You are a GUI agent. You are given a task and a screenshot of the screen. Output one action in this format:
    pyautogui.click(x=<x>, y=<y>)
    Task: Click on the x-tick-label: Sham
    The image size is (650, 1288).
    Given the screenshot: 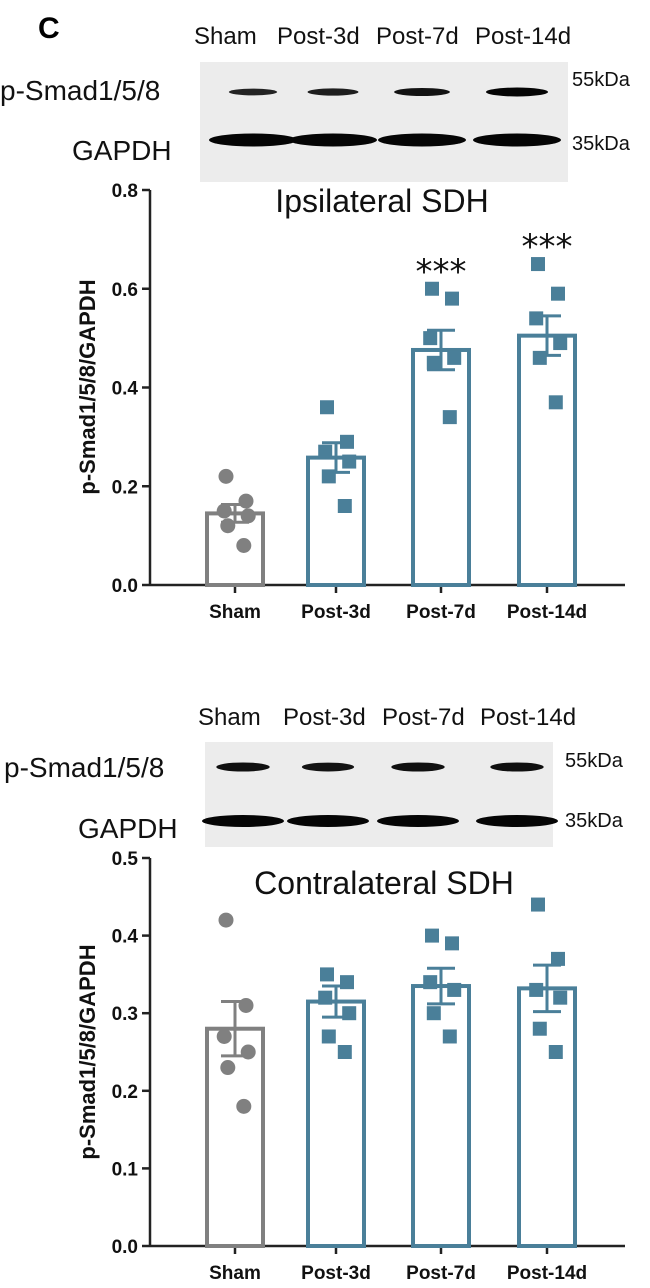 What is the action you would take?
    pyautogui.click(x=235, y=612)
    